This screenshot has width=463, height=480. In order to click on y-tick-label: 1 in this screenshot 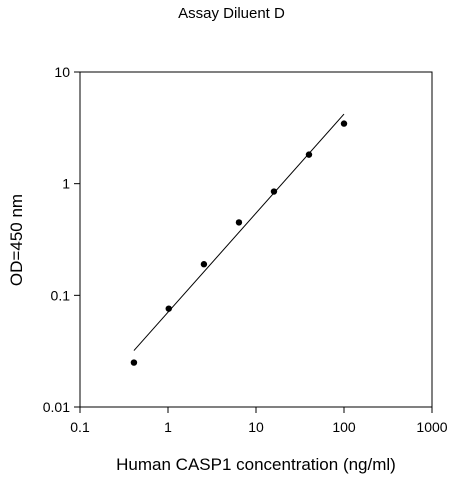, I will do `click(66, 184)`.